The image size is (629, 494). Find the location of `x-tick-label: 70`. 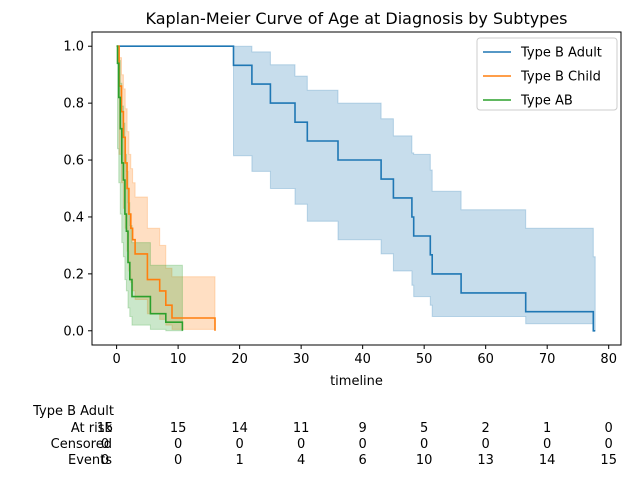

x-tick-label: 70 is located at coordinates (547, 359).